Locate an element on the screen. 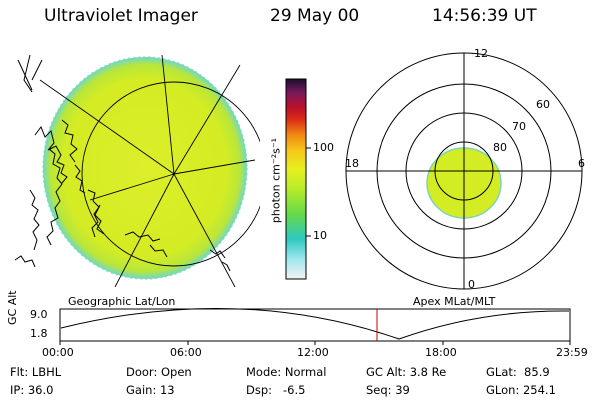  status-glat: GLat: 85.9 is located at coordinates (518, 372).